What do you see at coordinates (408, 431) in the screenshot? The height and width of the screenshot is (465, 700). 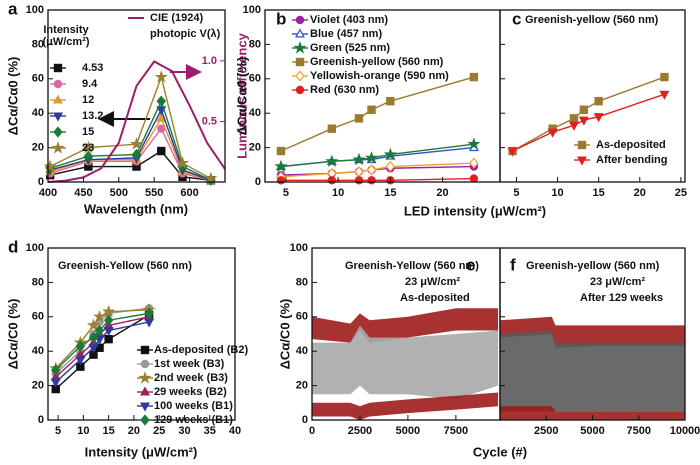 I see `x-tick-label: 5000` at bounding box center [408, 431].